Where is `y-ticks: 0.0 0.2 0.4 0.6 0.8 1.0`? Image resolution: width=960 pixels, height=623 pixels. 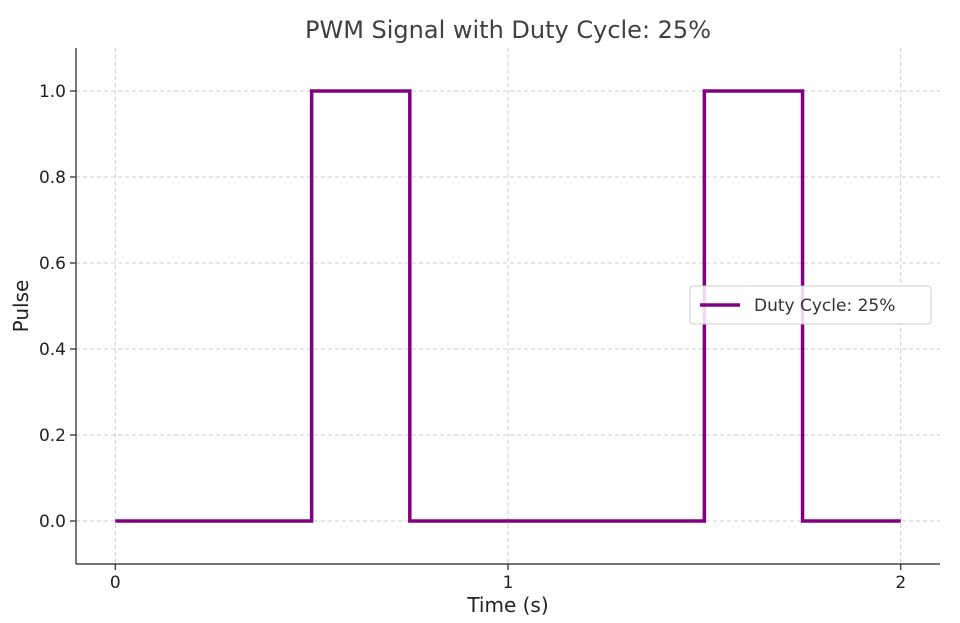
y-ticks: 0.0 0.2 0.4 0.6 0.8 1.0 is located at coordinates (57, 307).